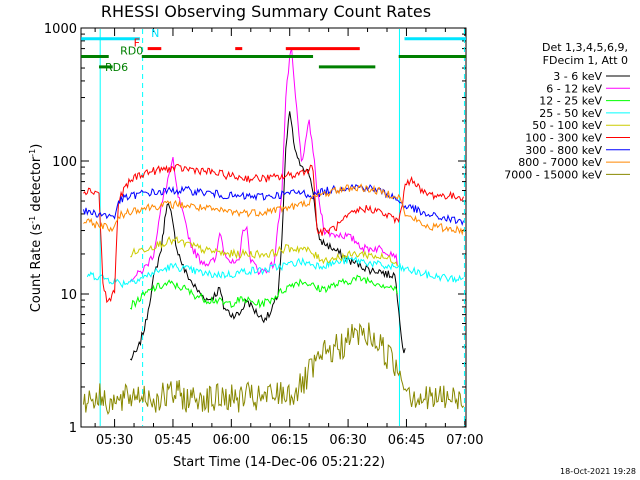 The height and width of the screenshot is (480, 640). Describe the element at coordinates (114, 440) in the screenshot. I see `x-tick-label: 05:30` at that location.